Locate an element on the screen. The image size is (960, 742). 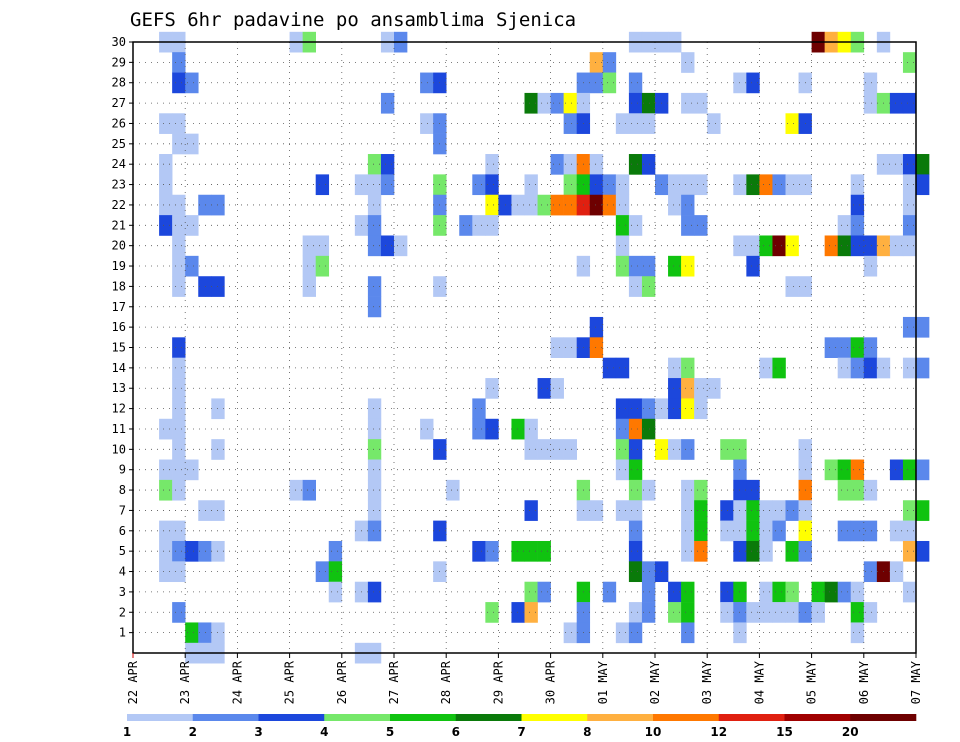
legend-label: 7 is located at coordinates (521, 732).